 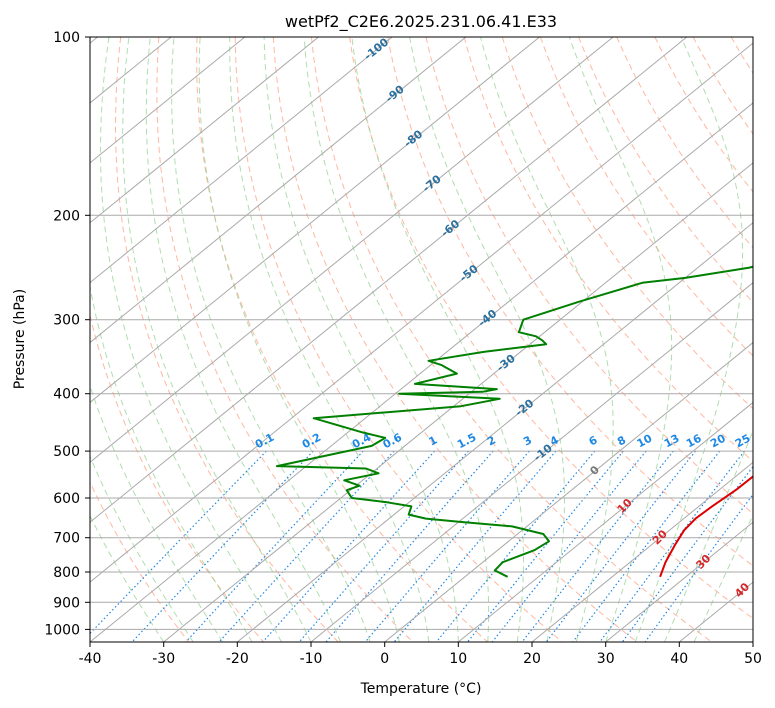 What do you see at coordinates (66, 499) in the screenshot?
I see `y-tick-label: 600` at bounding box center [66, 499].